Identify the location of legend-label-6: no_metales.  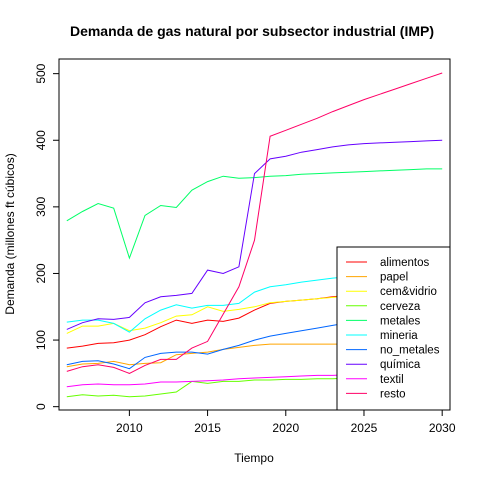
(410, 351).